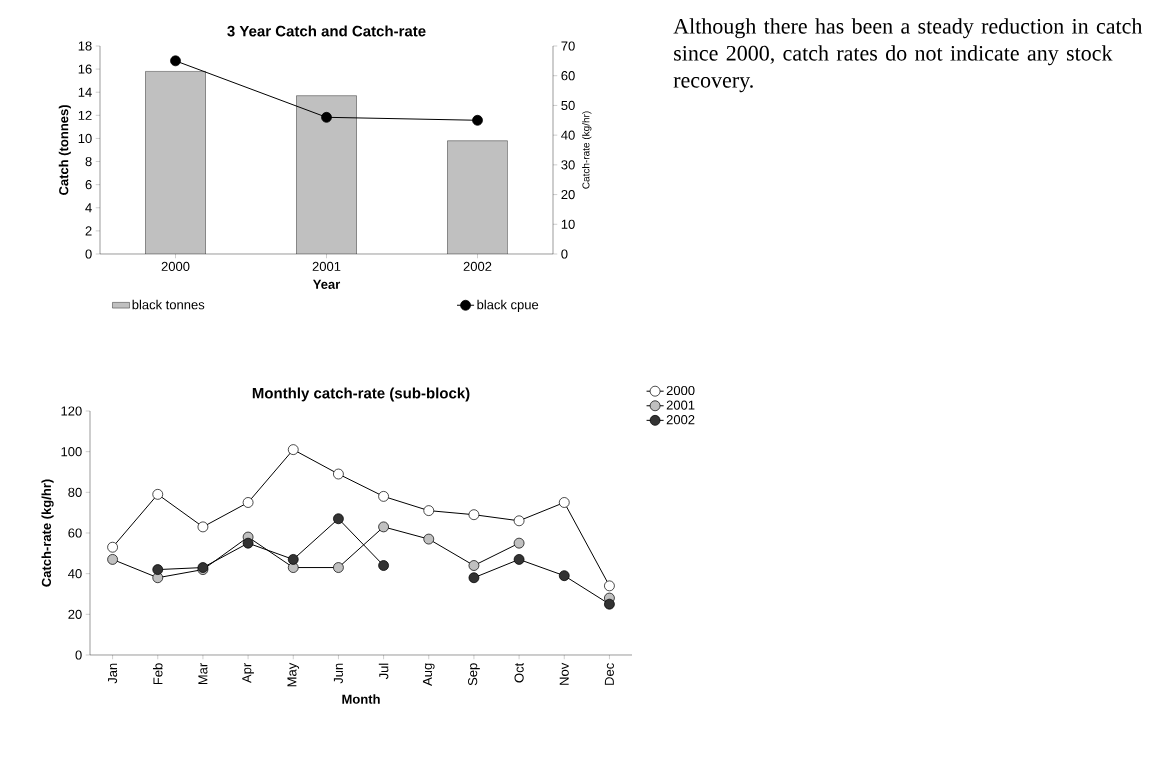  Describe the element at coordinates (474, 674) in the screenshot. I see `x-tick-label: Sep` at that location.